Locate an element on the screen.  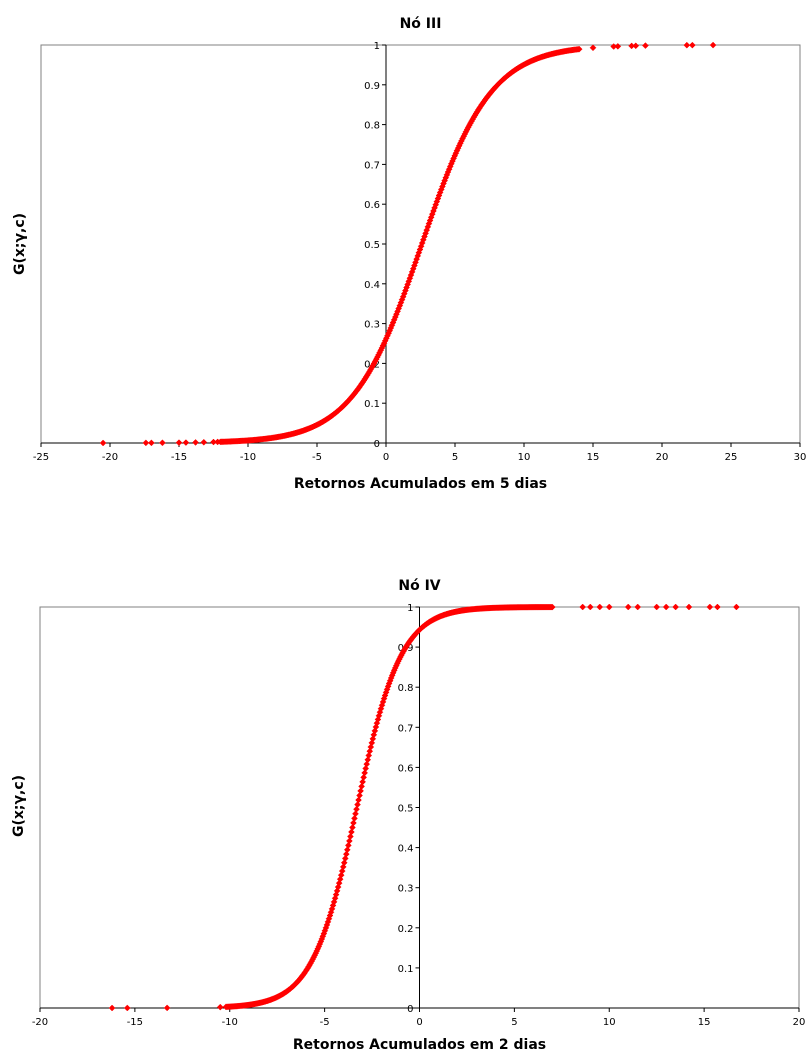
x-tick-label: 25 is located at coordinates (731, 457).